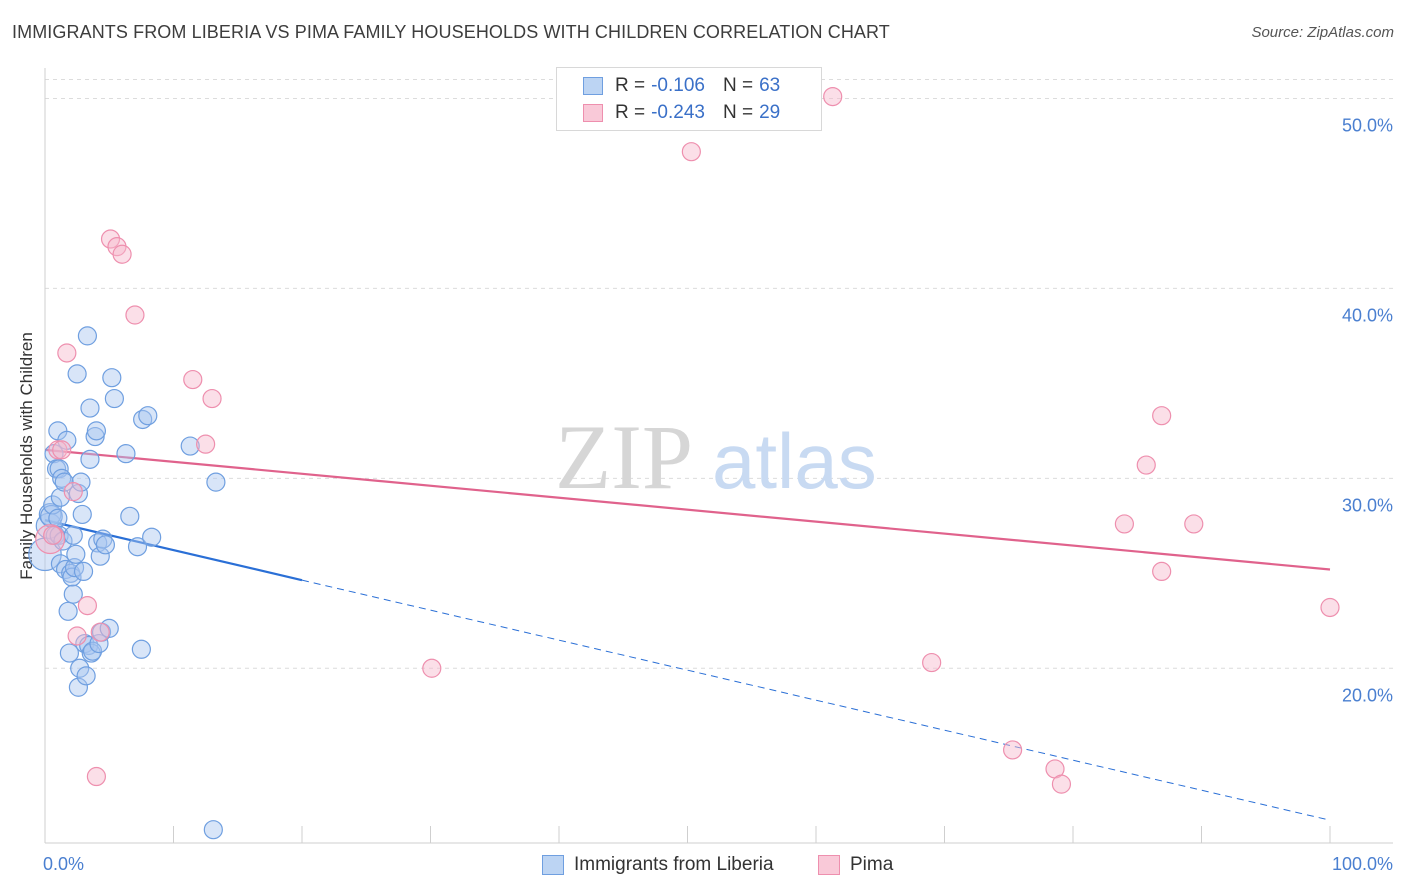 This screenshot has height=892, width=1406. Describe the element at coordinates (794, 461) in the screenshot. I see `watermark-atlas: atlas` at that location.